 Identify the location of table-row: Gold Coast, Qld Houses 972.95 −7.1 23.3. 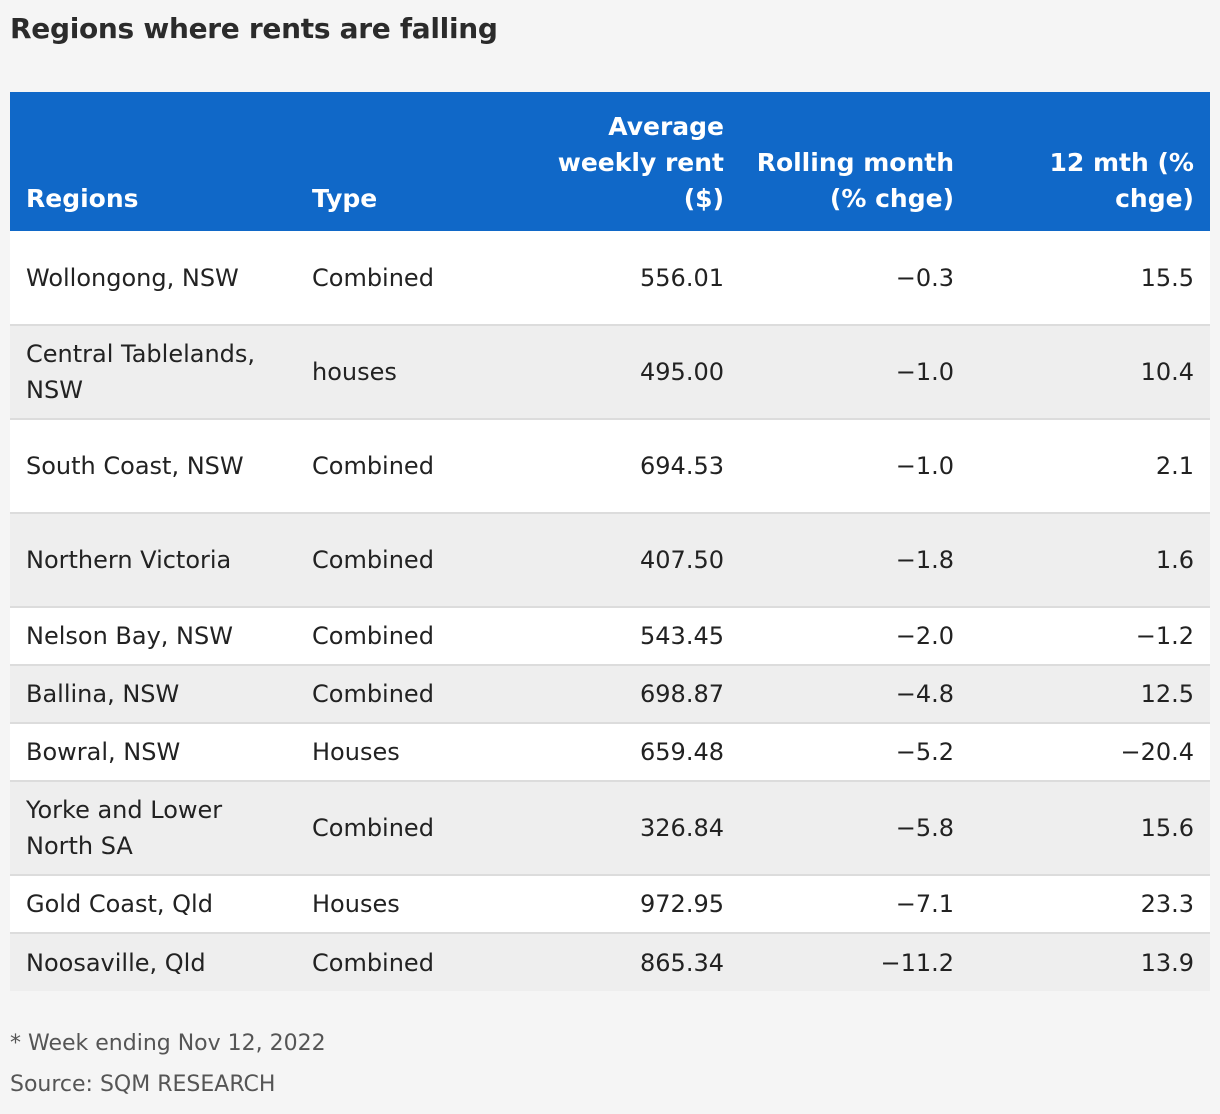
(610, 903).